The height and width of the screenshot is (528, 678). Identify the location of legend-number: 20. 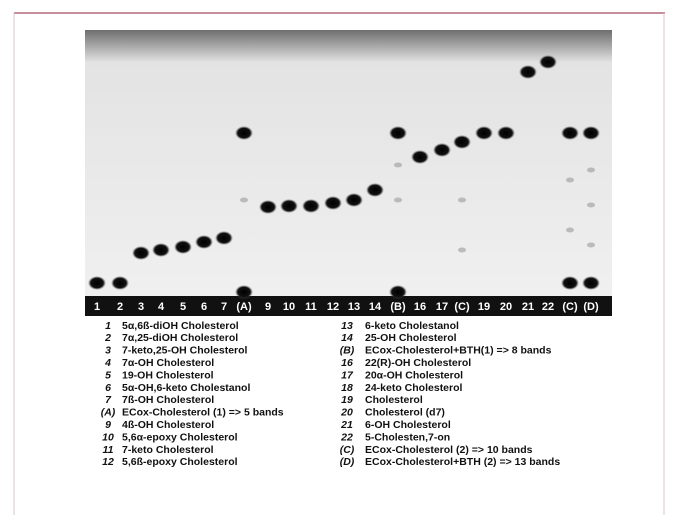
(346, 413).